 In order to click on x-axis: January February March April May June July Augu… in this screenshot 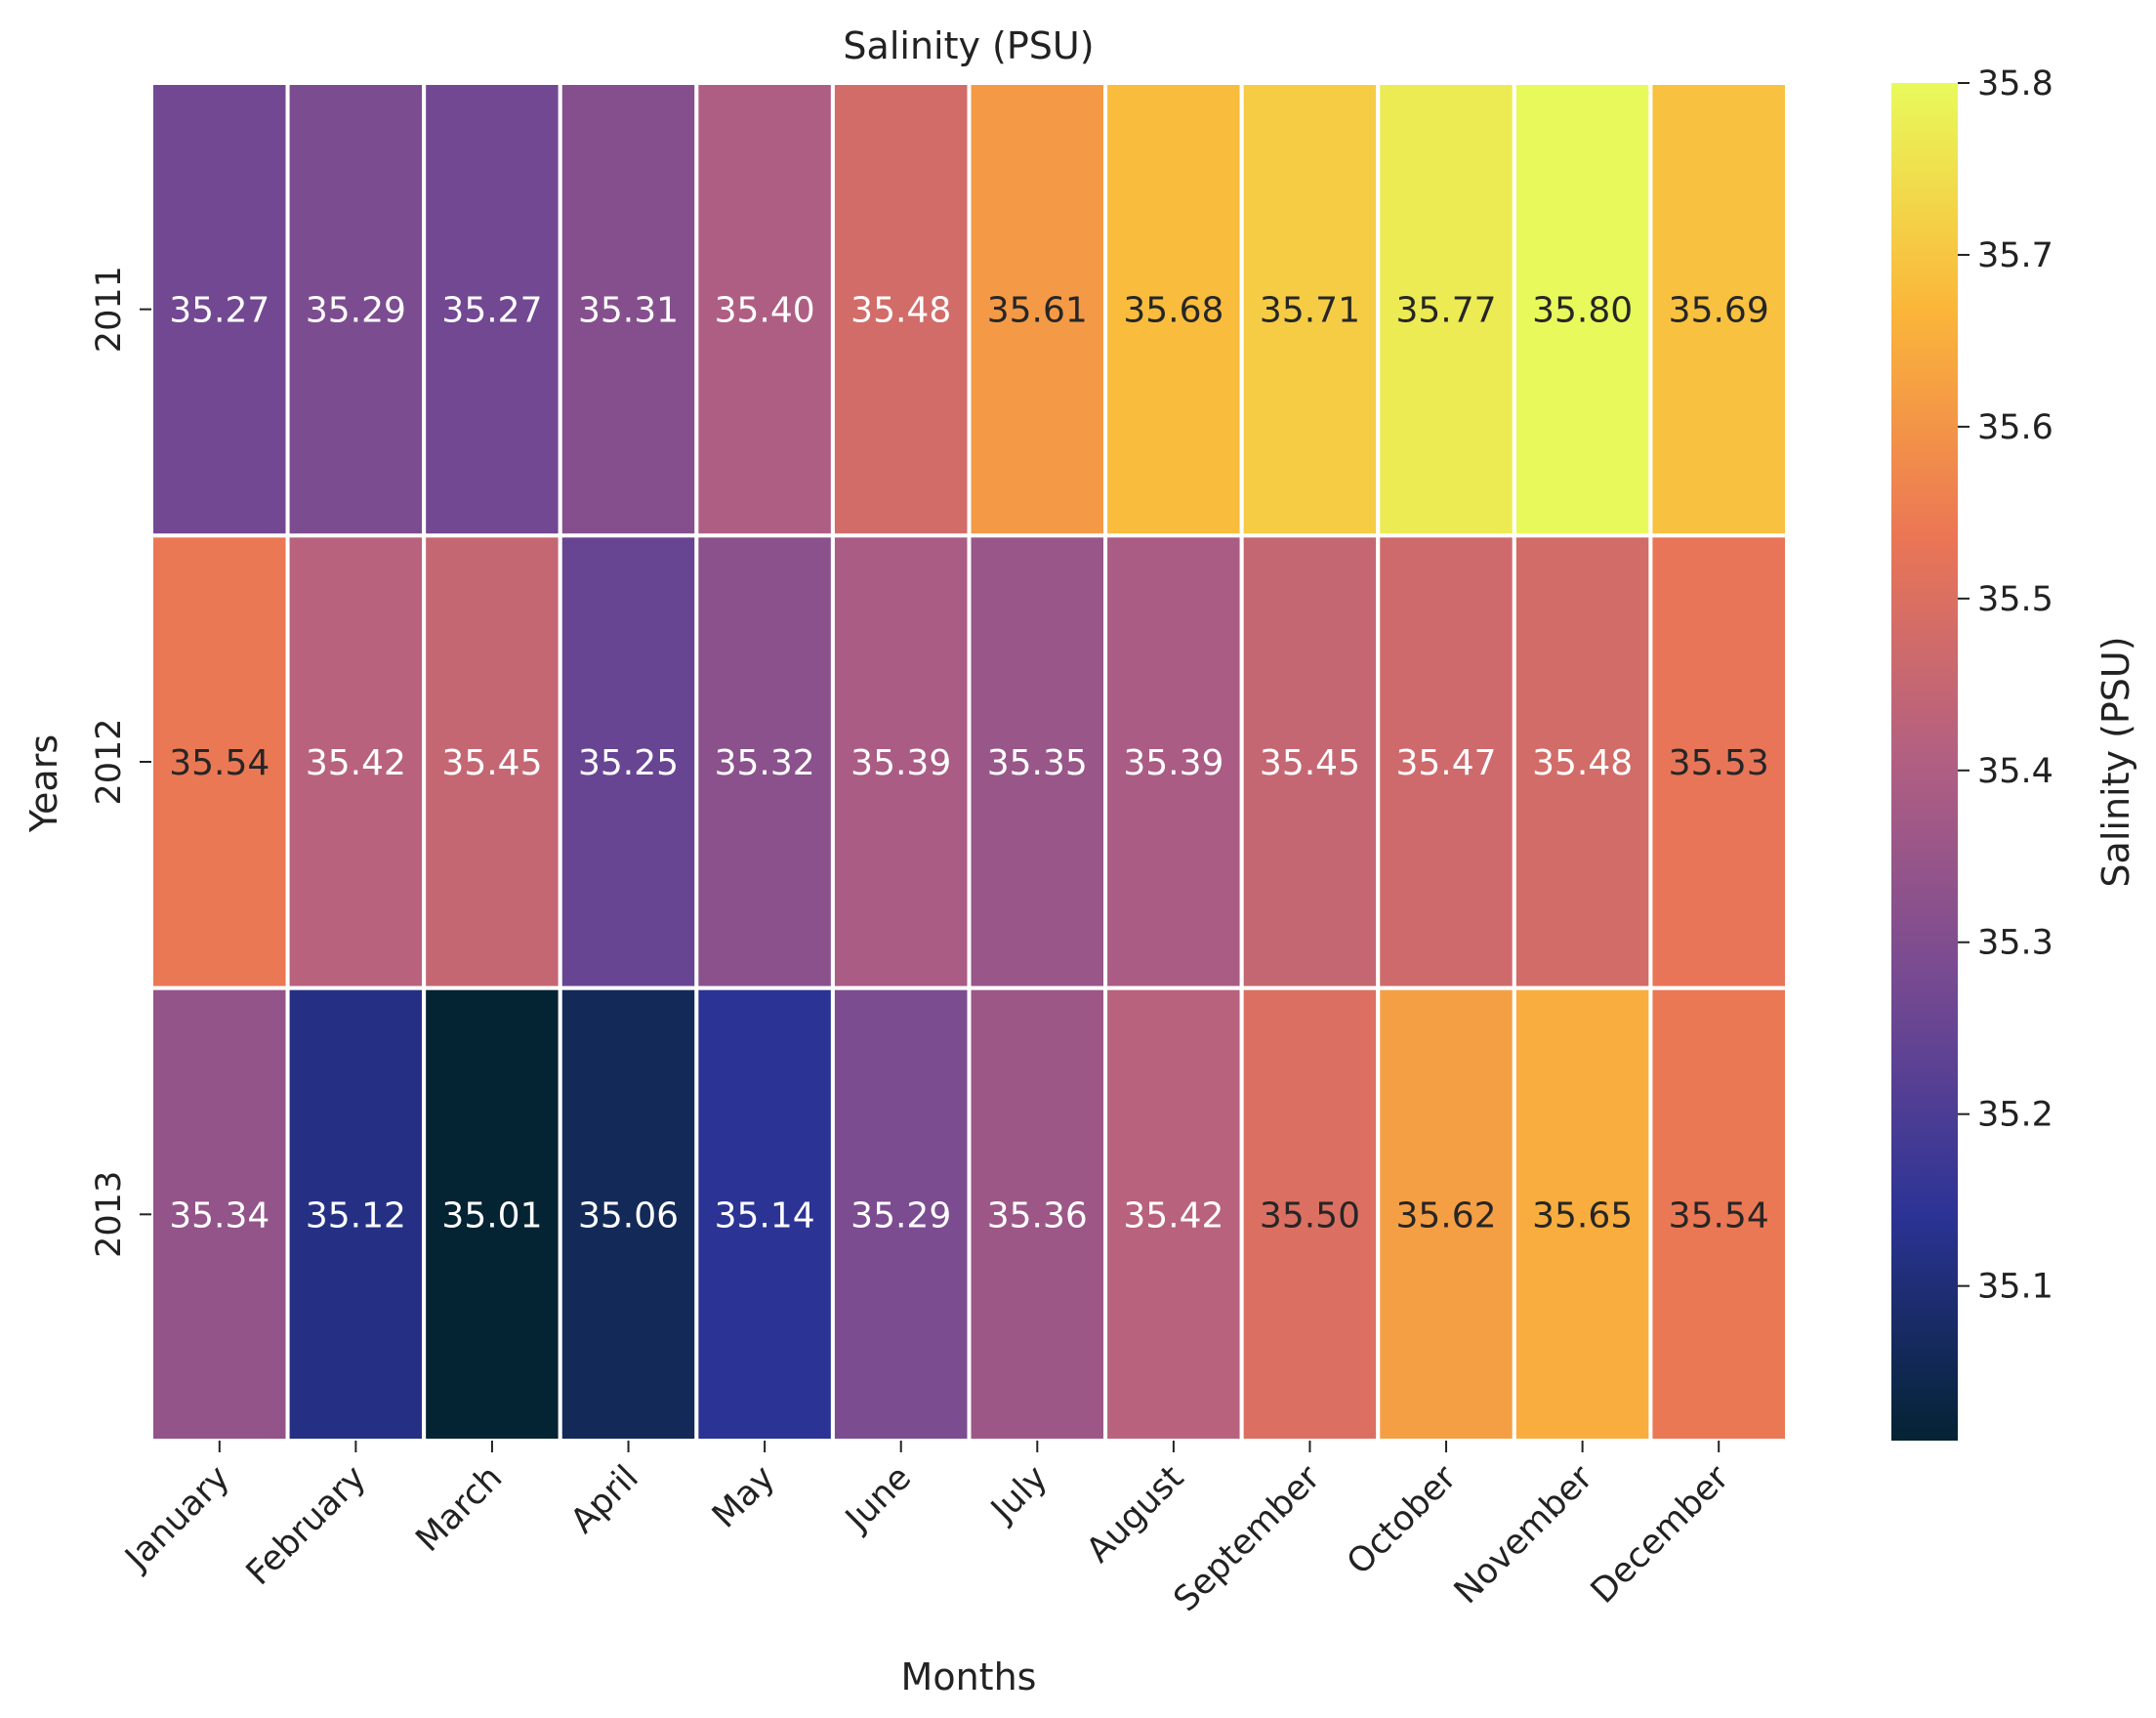, I will do `click(927, 1530)`.